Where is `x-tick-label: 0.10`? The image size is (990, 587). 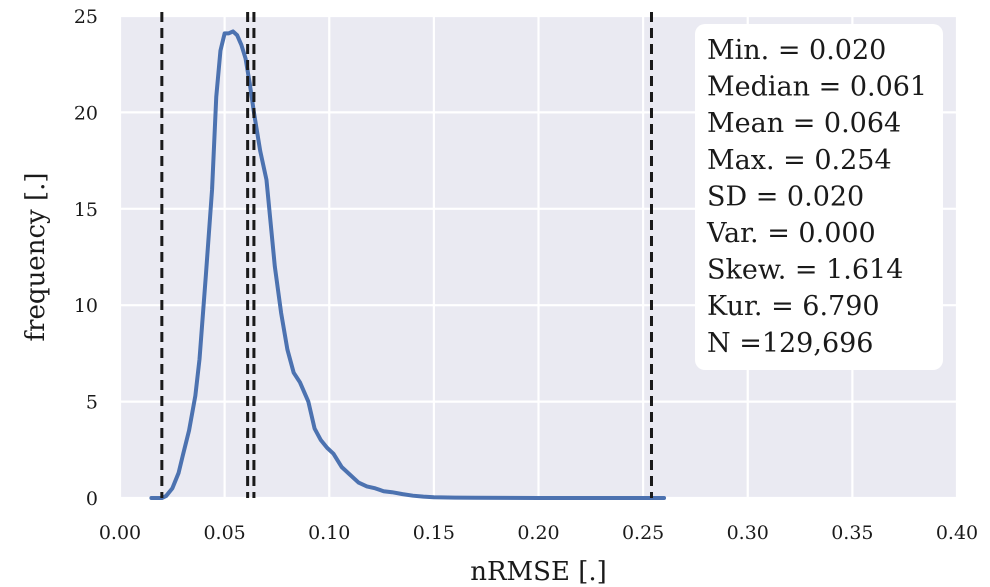 x-tick-label: 0.10 is located at coordinates (329, 533).